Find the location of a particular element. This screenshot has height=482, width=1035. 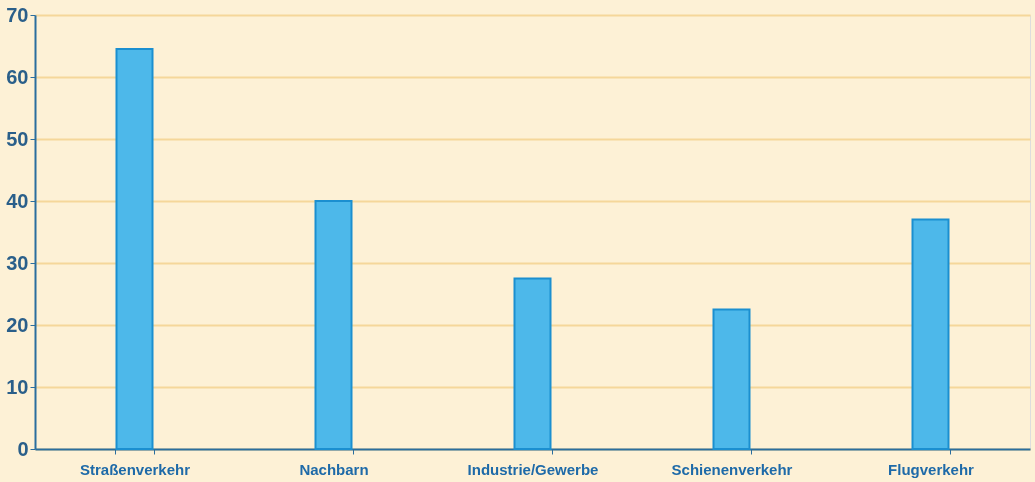

x-tick-label: Straßenverkehr is located at coordinates (135, 469).